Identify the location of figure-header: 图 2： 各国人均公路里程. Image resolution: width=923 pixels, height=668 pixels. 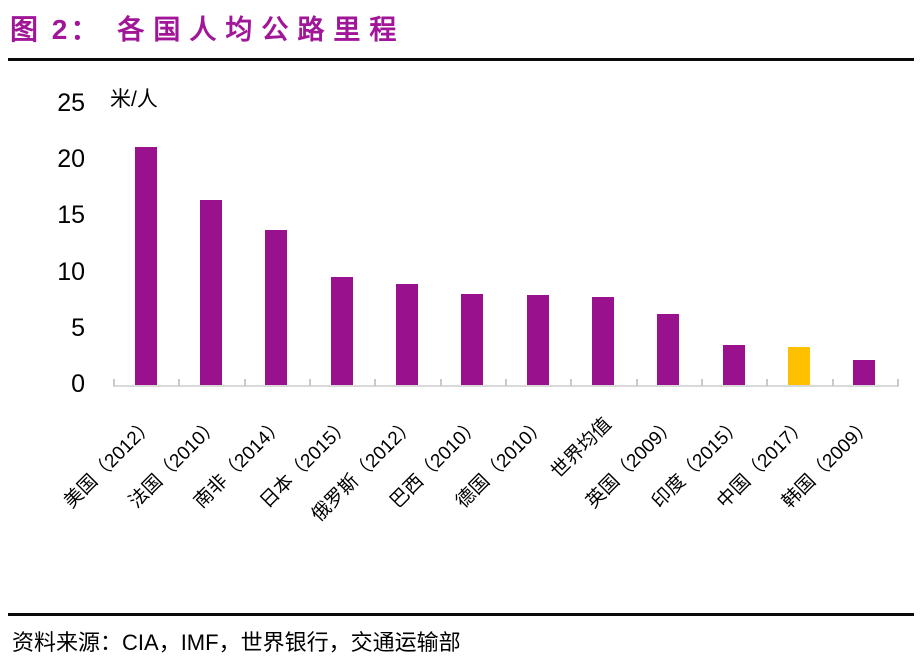
(207, 28).